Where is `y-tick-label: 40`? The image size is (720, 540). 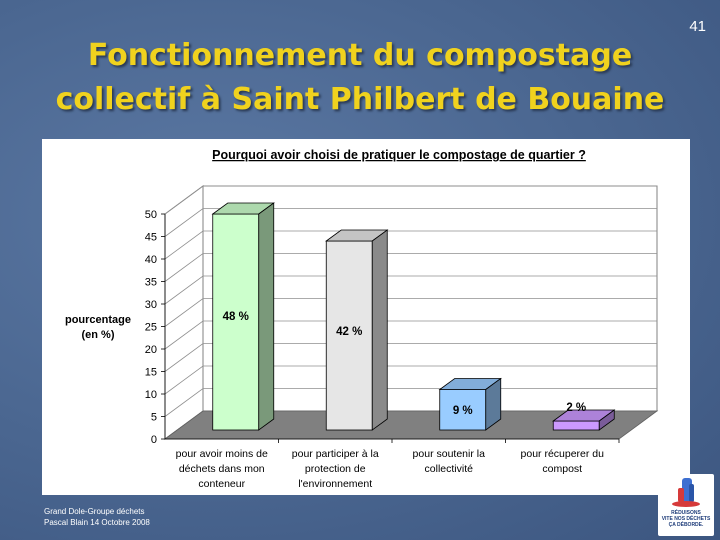
y-tick-label: 40 is located at coordinates (151, 260).